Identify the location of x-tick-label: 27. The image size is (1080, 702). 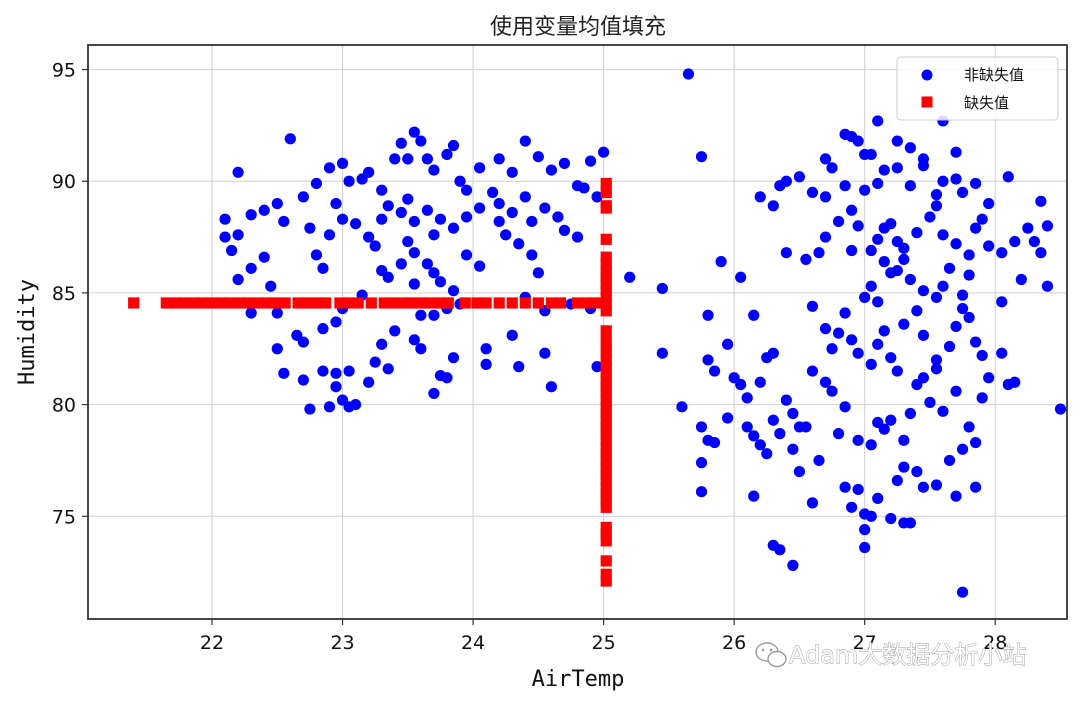
(865, 643).